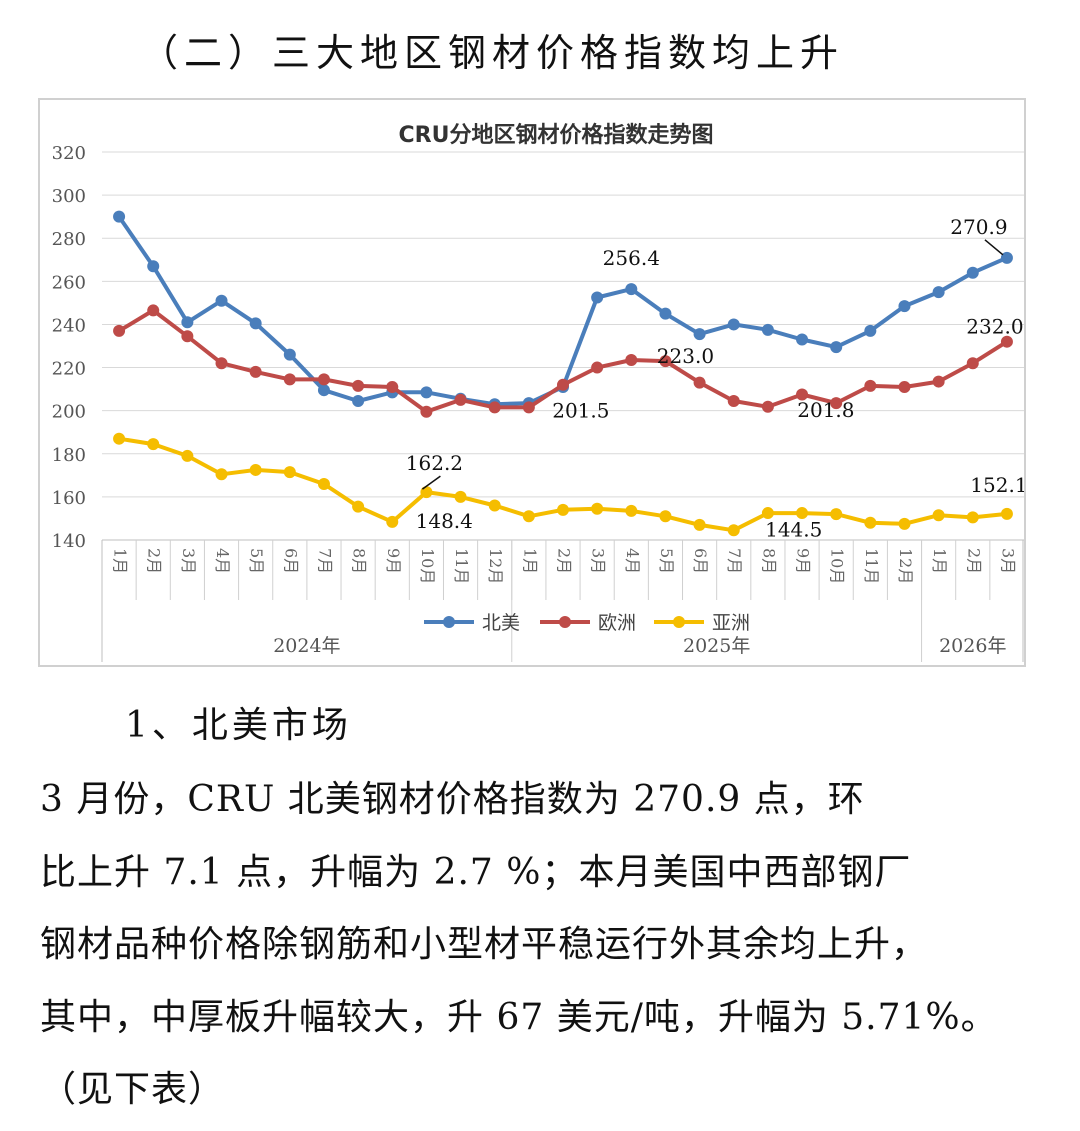 The image size is (1080, 1131). Describe the element at coordinates (617, 623) in the screenshot. I see `legend-label: 欧洲` at that location.